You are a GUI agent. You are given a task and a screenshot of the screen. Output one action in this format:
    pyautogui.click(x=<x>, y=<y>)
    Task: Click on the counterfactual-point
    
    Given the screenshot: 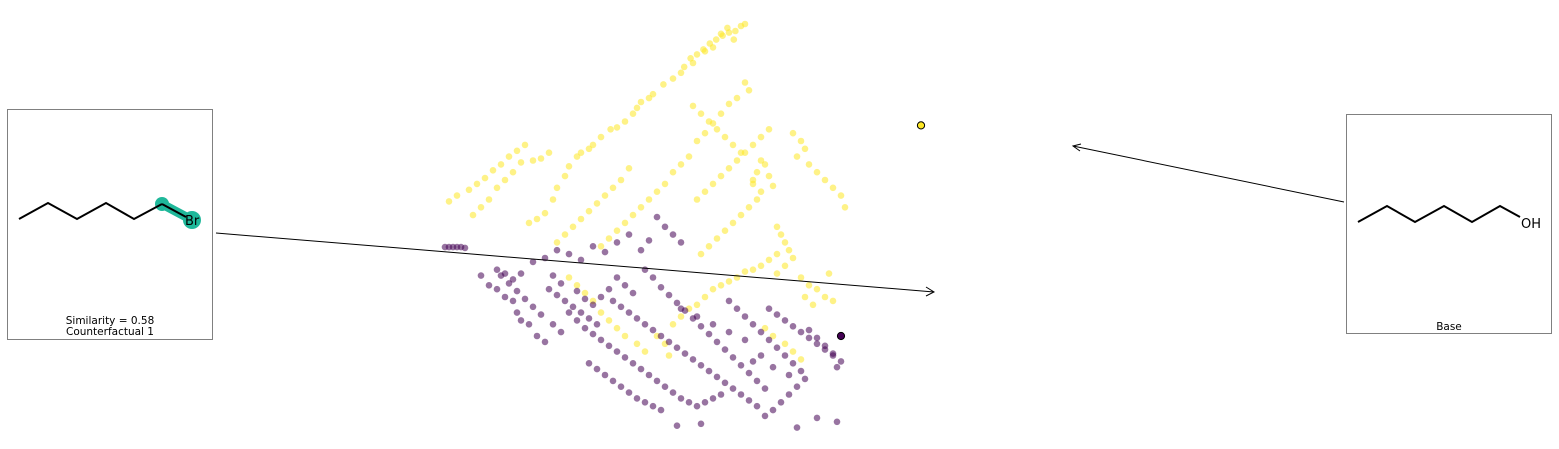 What is the action you would take?
    pyautogui.click(x=841, y=336)
    